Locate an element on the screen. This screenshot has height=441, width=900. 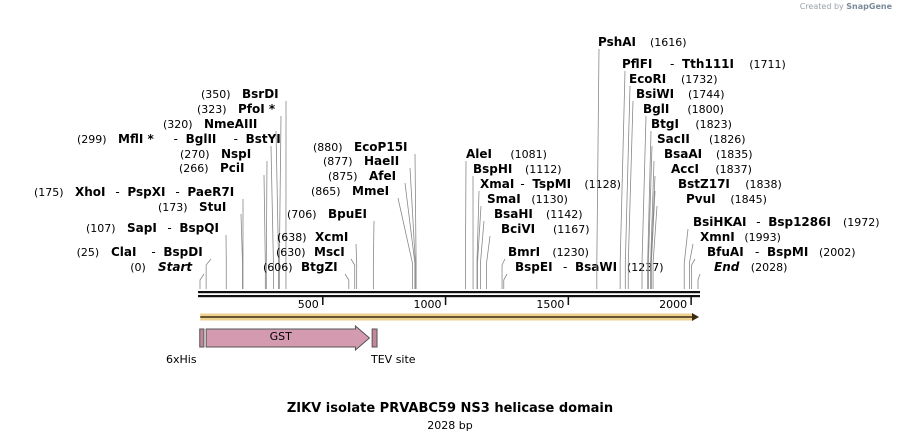
site-position: (877) is located at coordinates (338, 161).